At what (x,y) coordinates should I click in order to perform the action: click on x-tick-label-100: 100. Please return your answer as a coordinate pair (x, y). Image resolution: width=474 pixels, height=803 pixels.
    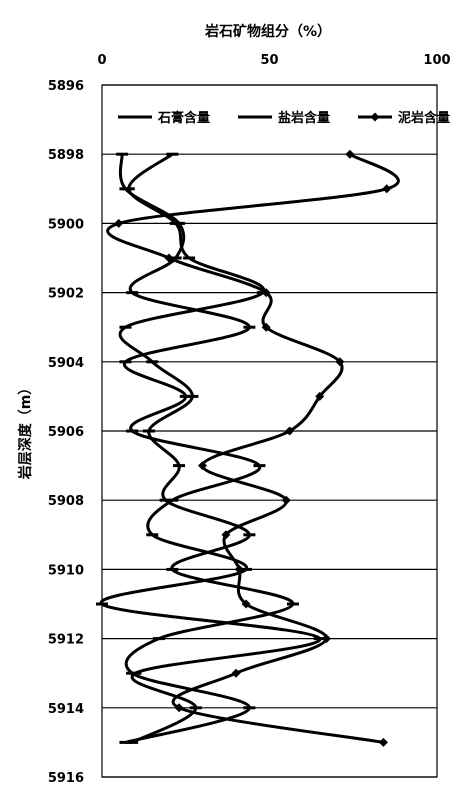
    Looking at the image, I should click on (436, 60).